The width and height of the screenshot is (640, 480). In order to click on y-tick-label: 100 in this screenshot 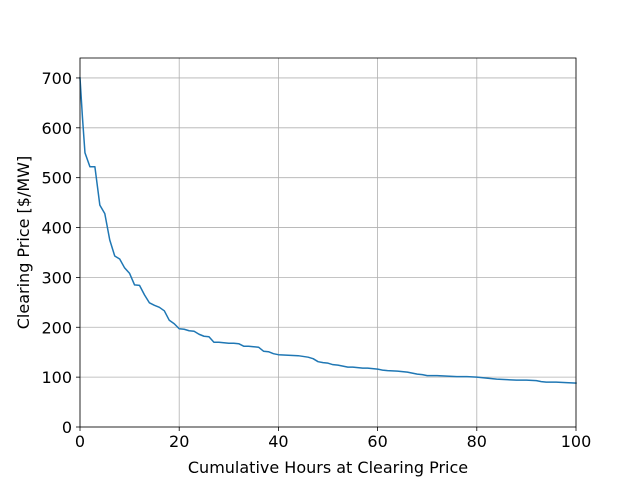, I will do `click(56, 377)`.